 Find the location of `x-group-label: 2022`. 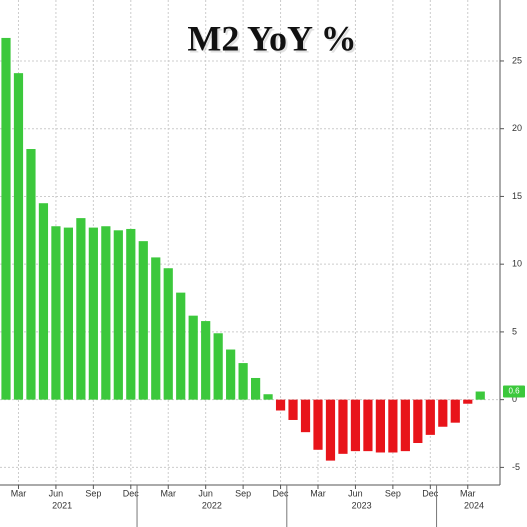

x-group-label: 2022 is located at coordinates (212, 505).